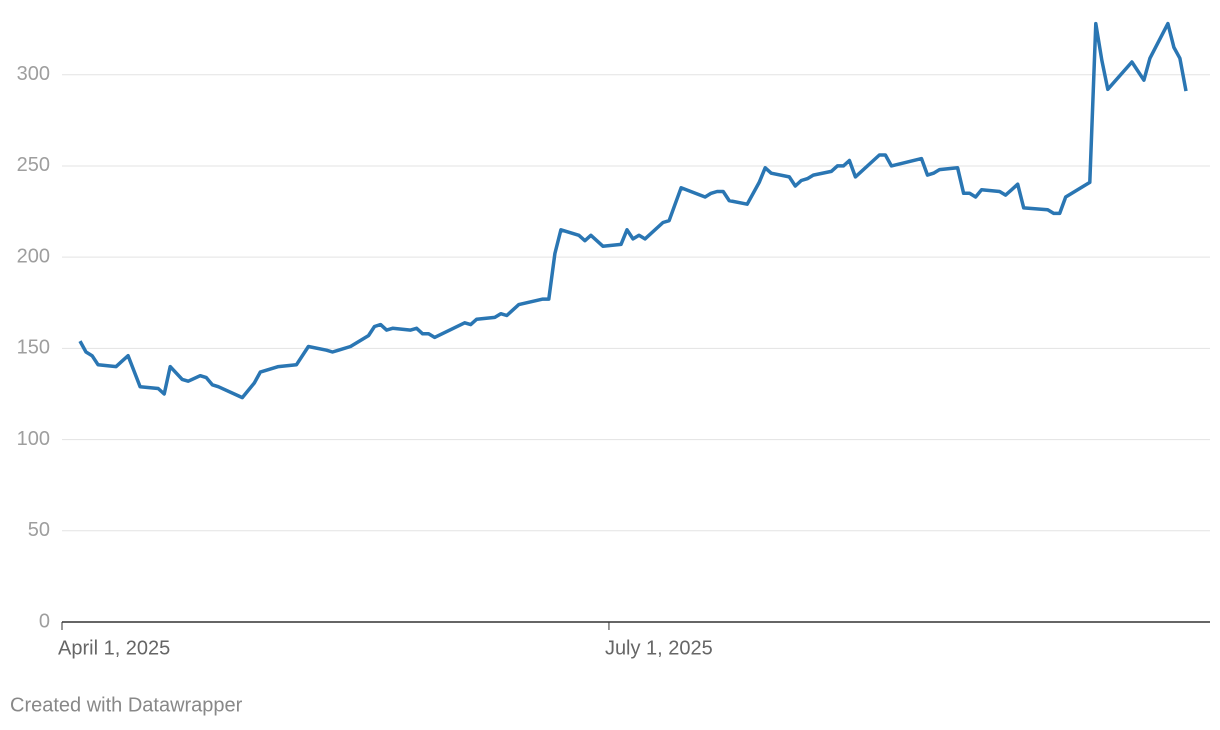  What do you see at coordinates (114, 648) in the screenshot?
I see `x-tick-label: April 1, 2025` at bounding box center [114, 648].